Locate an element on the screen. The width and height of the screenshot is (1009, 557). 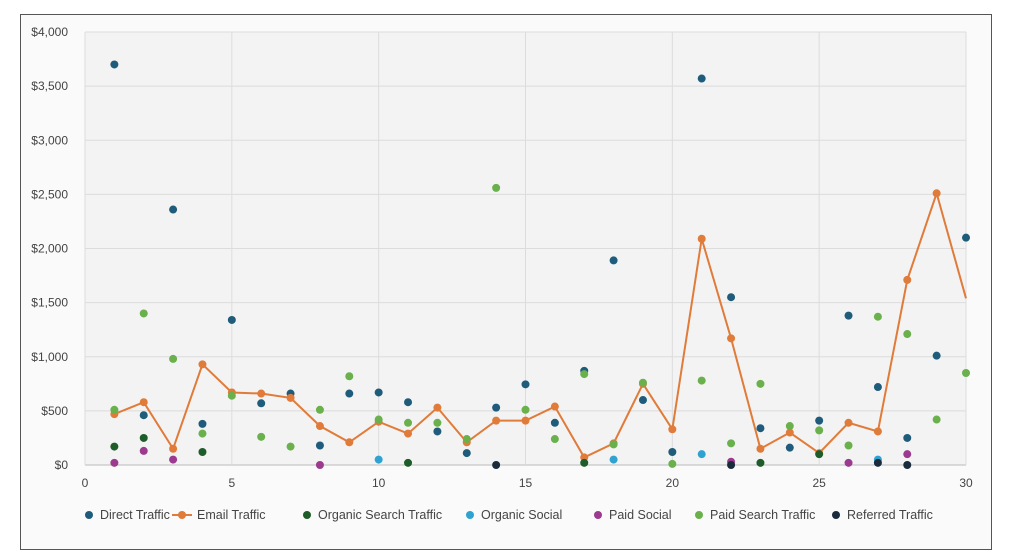
legend-label: Paid Social is located at coordinates (640, 515).